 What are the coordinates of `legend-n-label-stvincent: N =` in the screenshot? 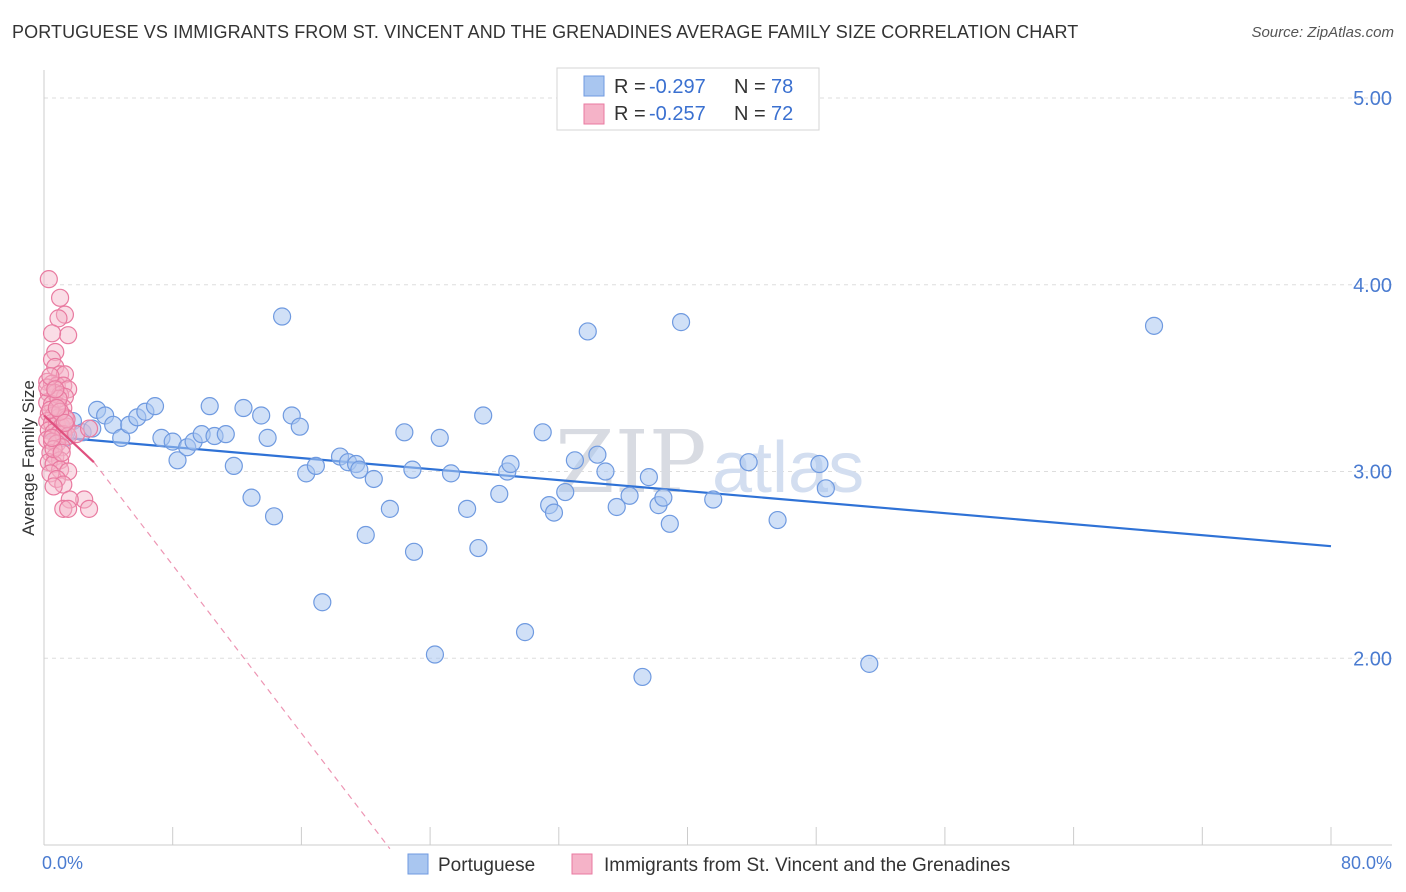 It's located at (750, 114).